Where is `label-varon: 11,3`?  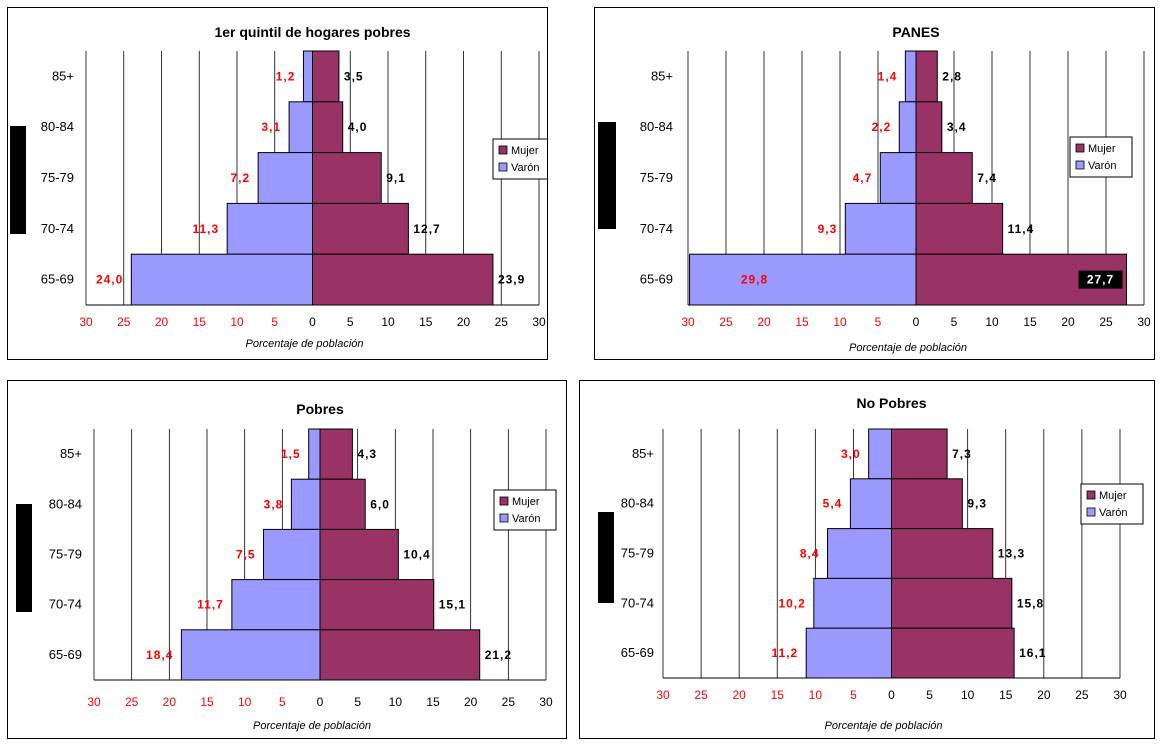
label-varon: 11,3 is located at coordinates (205, 229).